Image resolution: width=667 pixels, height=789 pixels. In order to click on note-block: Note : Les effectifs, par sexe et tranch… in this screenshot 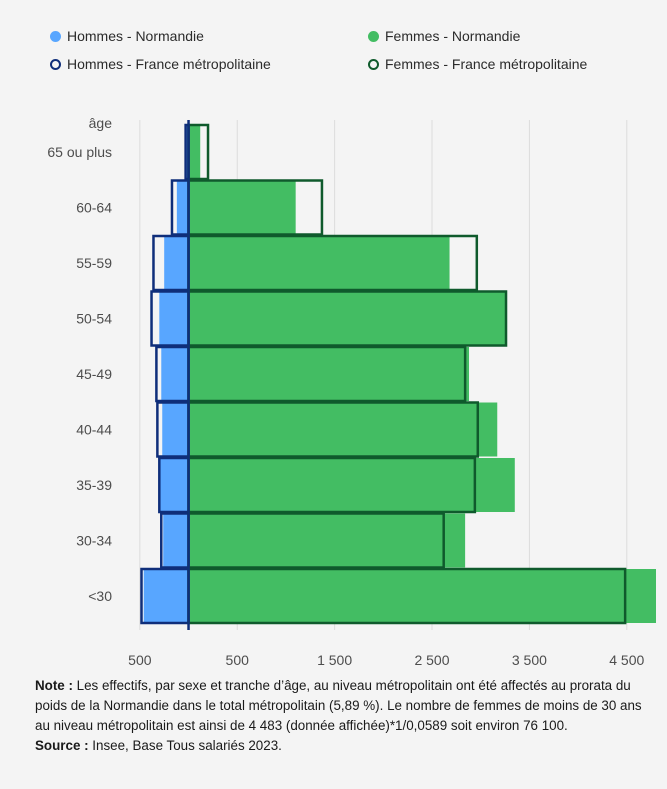, I will do `click(345, 716)`.